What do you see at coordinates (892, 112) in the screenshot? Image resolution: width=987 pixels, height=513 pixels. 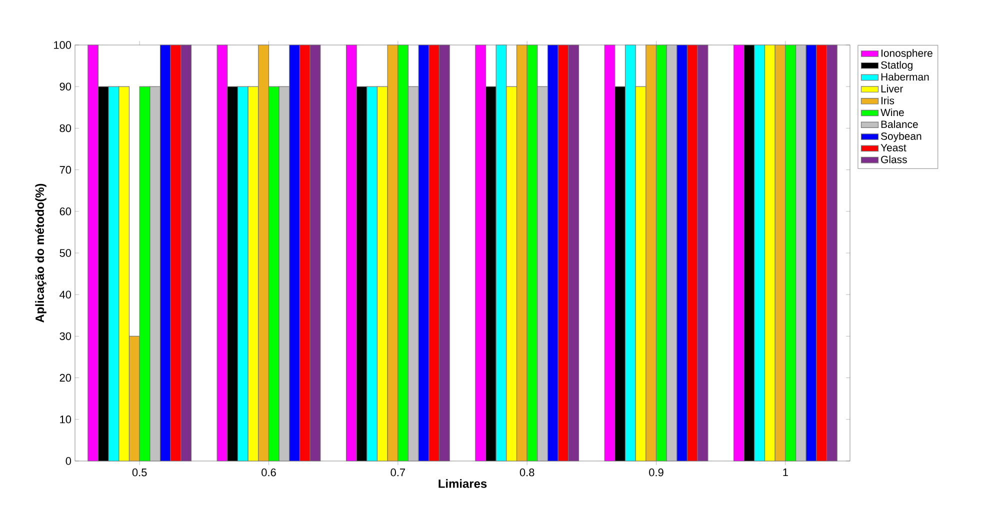 I see `legend-label: Wine` at bounding box center [892, 112].